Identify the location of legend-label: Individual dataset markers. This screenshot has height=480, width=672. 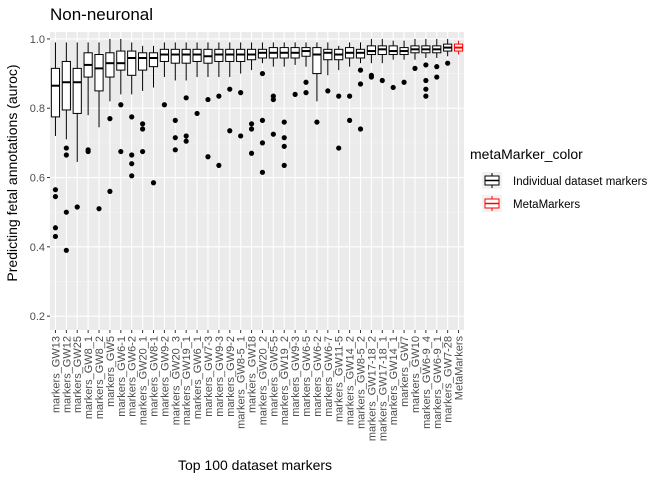
(580, 182).